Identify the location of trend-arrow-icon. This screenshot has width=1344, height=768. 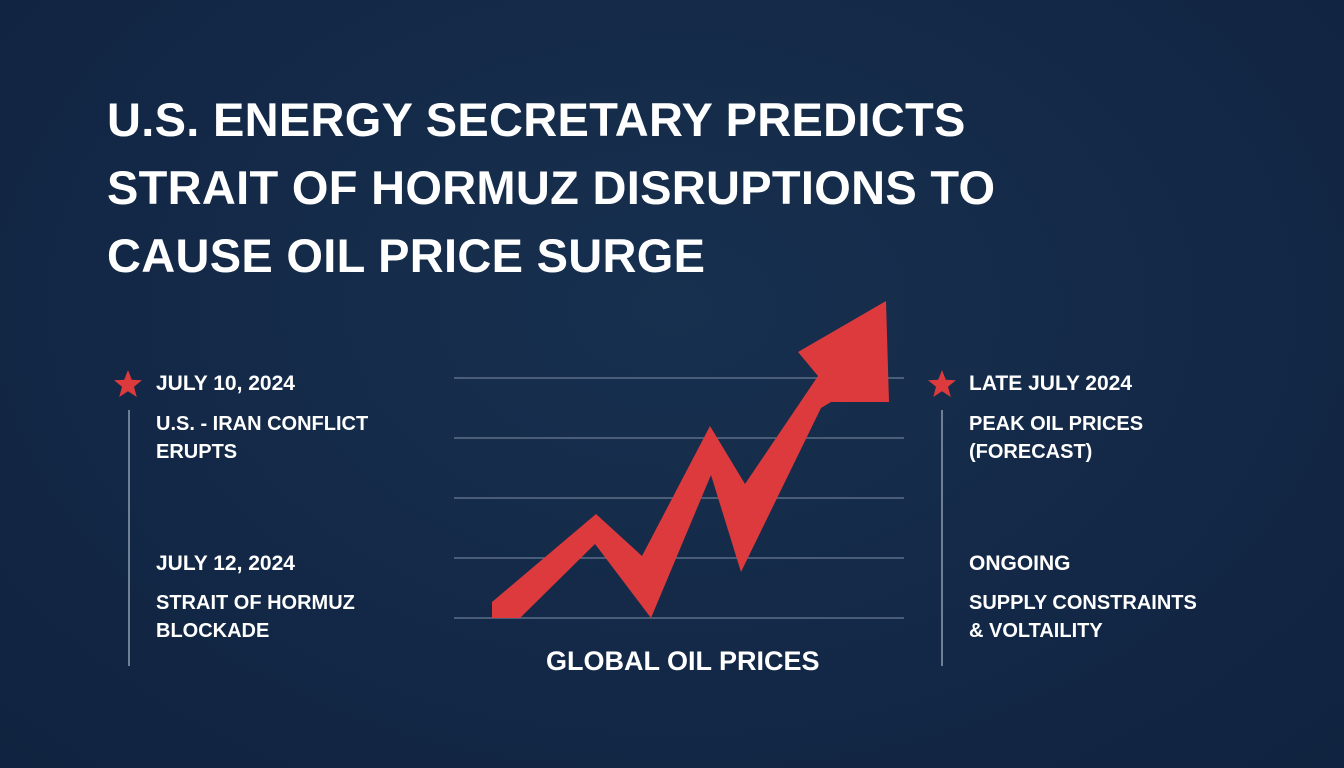
(690, 459).